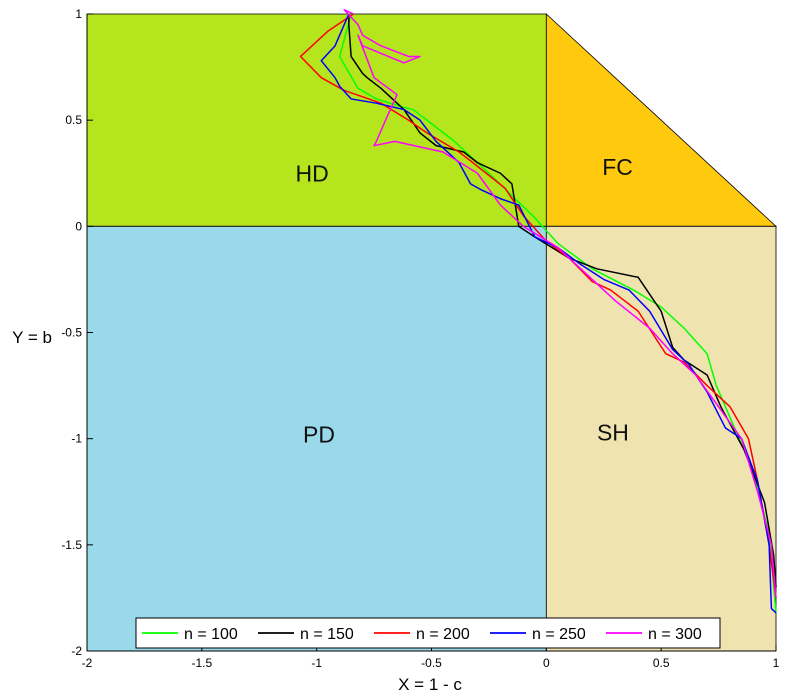 The height and width of the screenshot is (698, 797). What do you see at coordinates (32, 337) in the screenshot?
I see `y-axis-label: Y = b` at bounding box center [32, 337].